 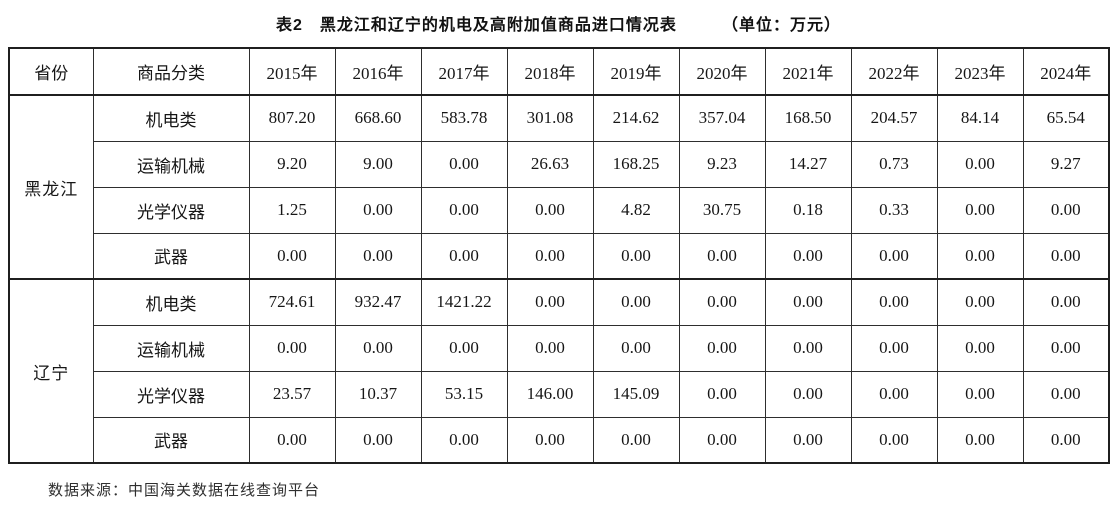 I want to click on value-cell: 0.33, so click(x=894, y=210).